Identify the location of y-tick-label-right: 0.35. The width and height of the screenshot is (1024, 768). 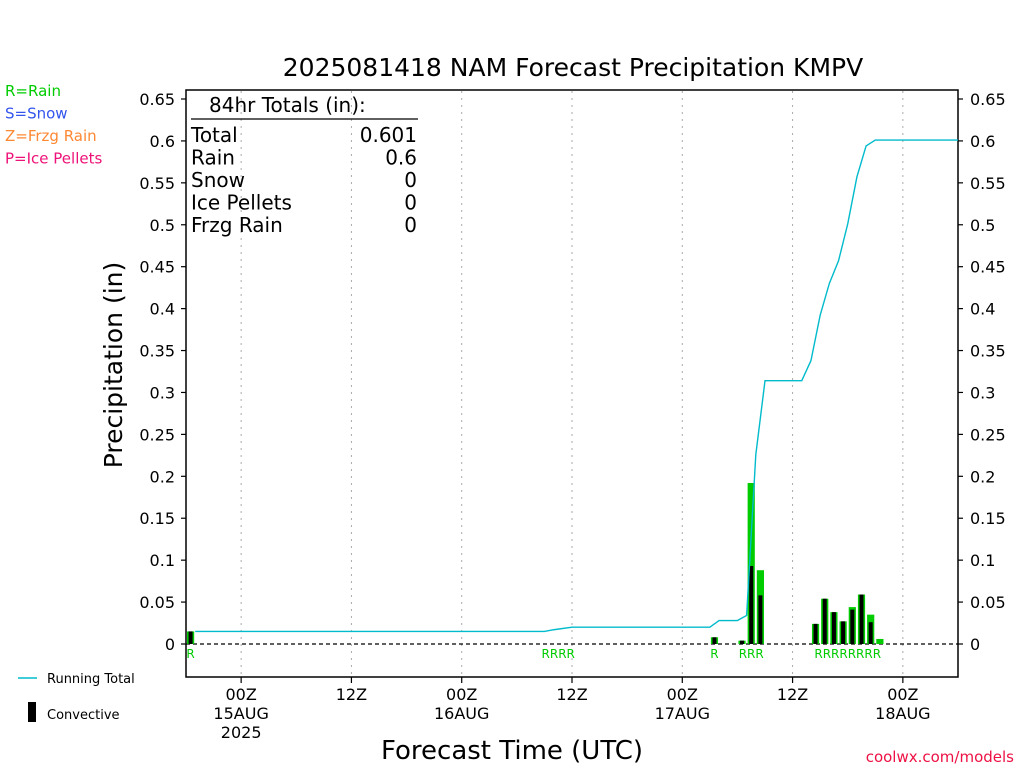
(988, 351).